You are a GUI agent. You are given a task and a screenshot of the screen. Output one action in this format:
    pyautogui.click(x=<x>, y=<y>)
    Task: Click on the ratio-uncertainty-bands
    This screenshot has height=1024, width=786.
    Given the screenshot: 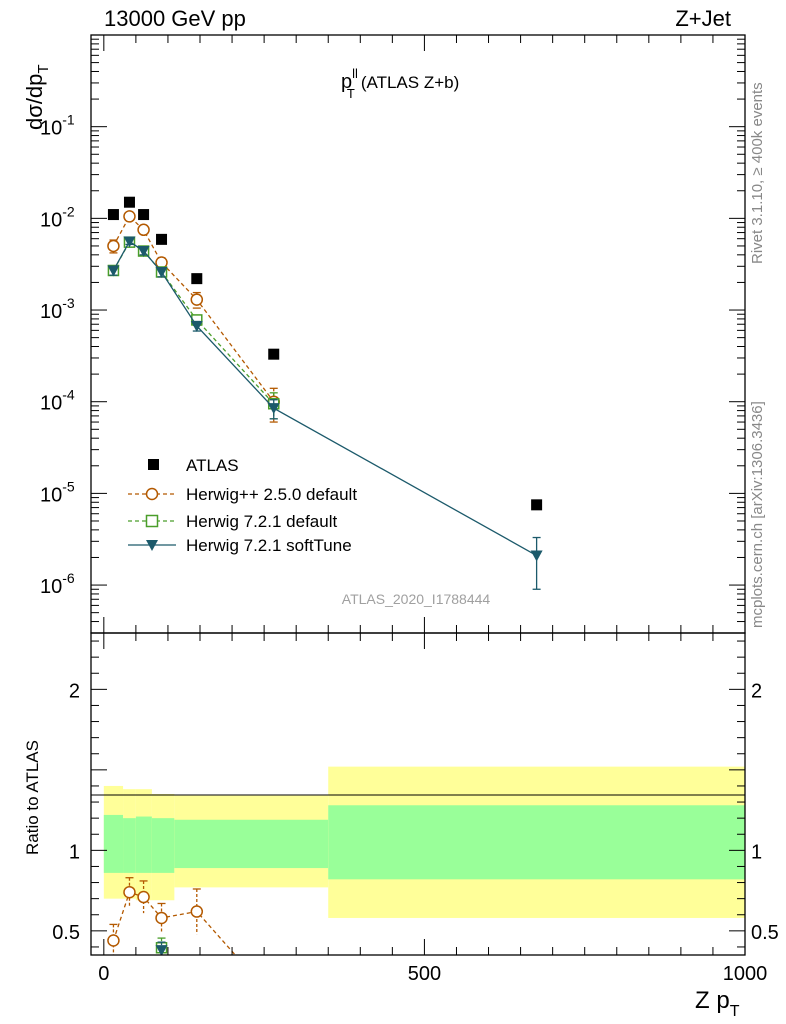 What is the action you would take?
    pyautogui.click(x=424, y=842)
    